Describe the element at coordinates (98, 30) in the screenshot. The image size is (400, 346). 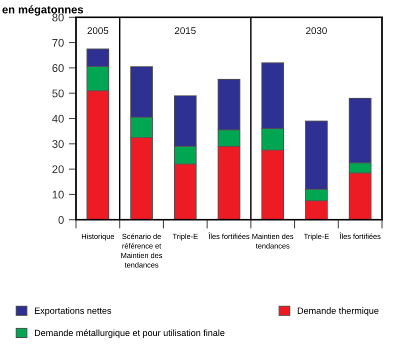
I see `annotation: 2005` at that location.